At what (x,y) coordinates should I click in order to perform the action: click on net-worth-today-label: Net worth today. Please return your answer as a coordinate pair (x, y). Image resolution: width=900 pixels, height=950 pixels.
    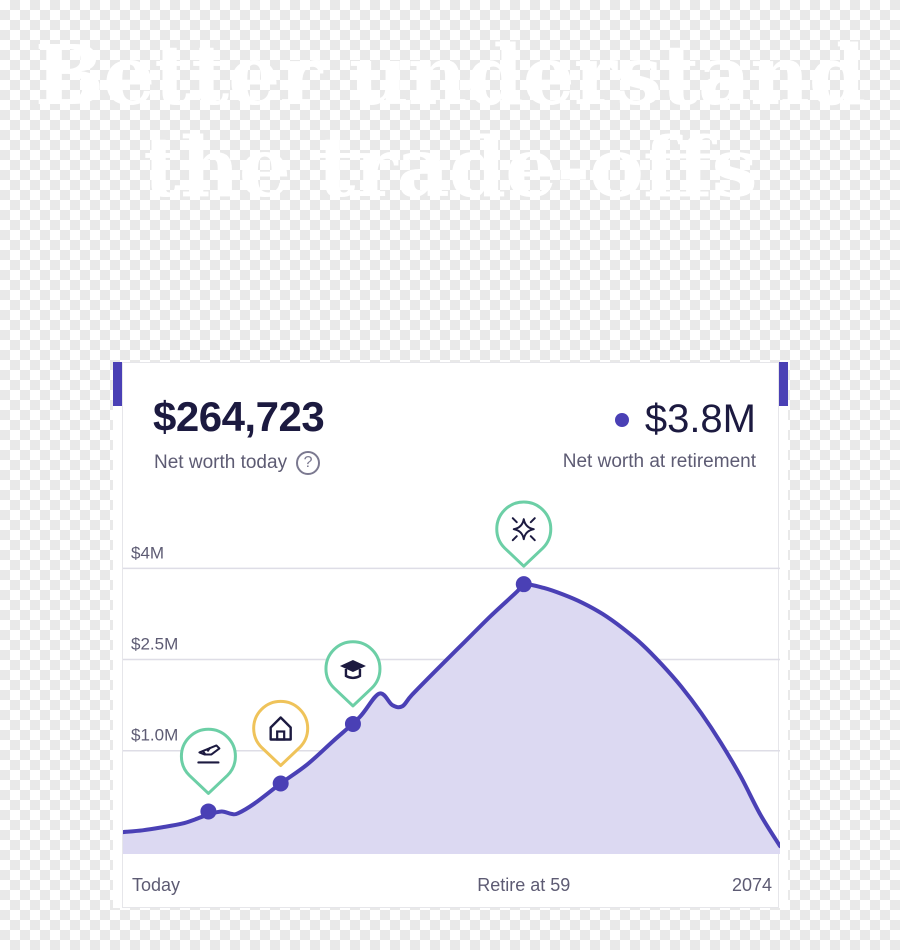
    Looking at the image, I should click on (221, 462).